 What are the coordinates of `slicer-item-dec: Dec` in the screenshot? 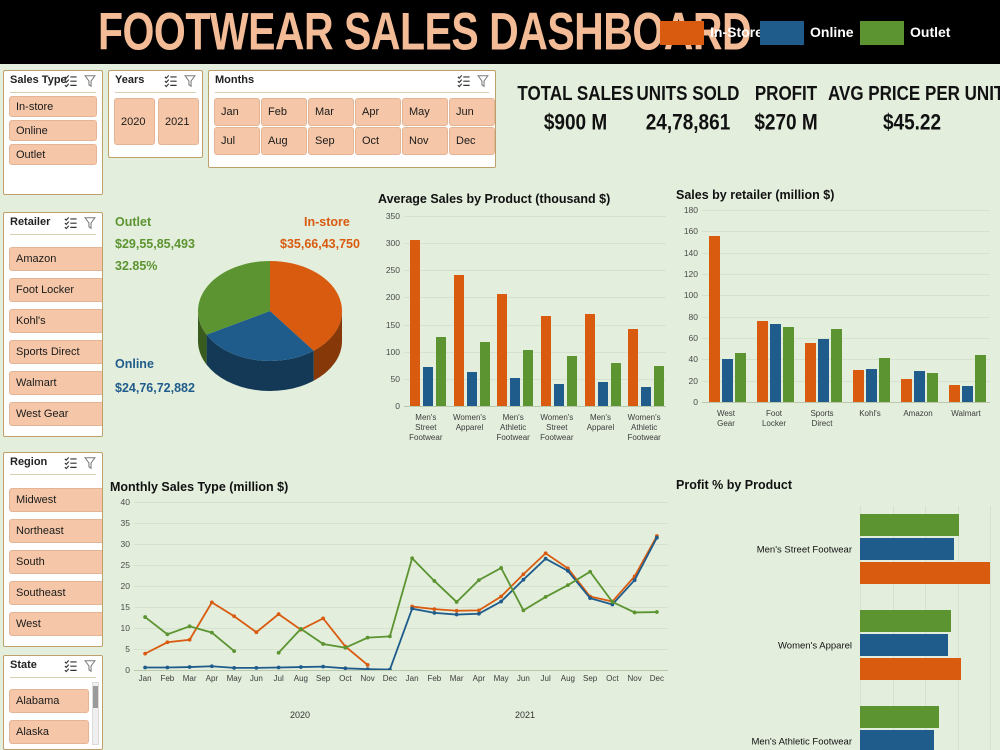 It's located at (472, 141).